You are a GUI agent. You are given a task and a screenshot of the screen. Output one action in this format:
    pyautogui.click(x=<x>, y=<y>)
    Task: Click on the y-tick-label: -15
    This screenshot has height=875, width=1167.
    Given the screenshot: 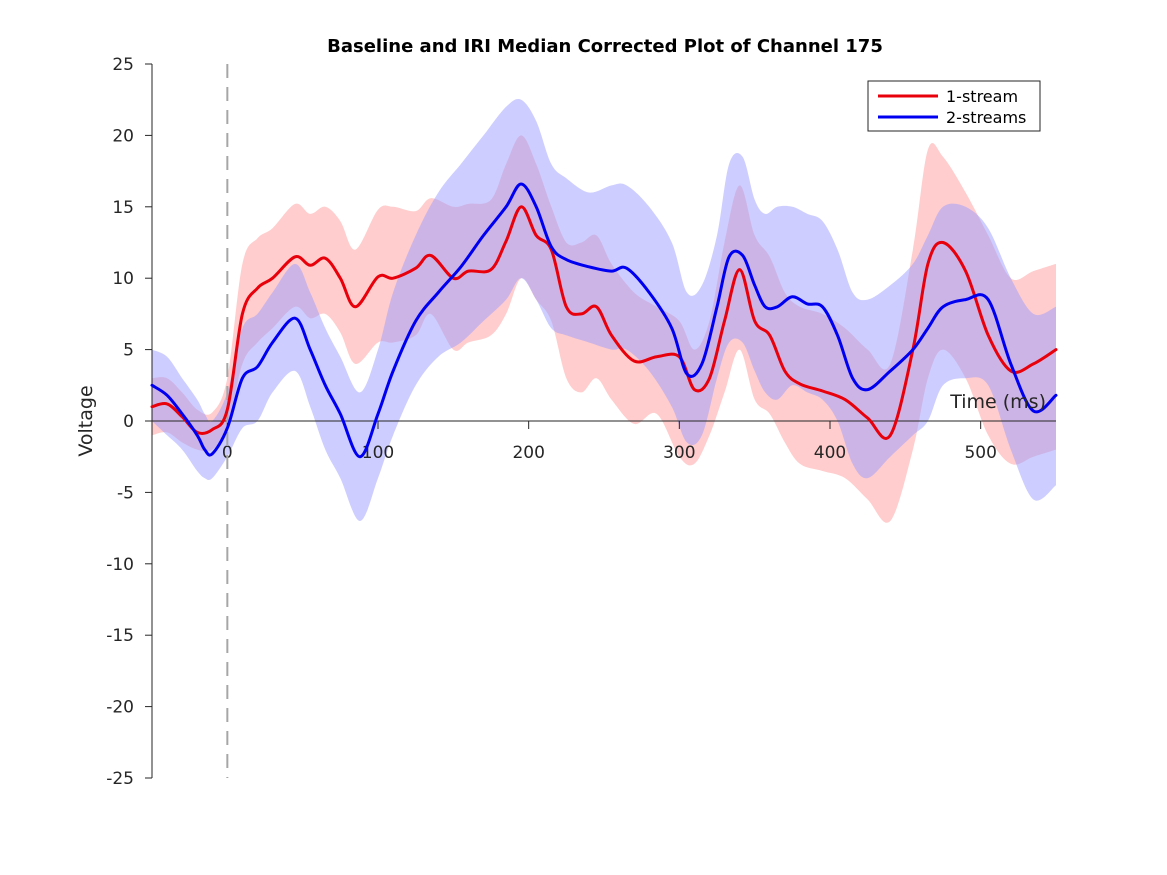 What is the action you would take?
    pyautogui.click(x=120, y=636)
    